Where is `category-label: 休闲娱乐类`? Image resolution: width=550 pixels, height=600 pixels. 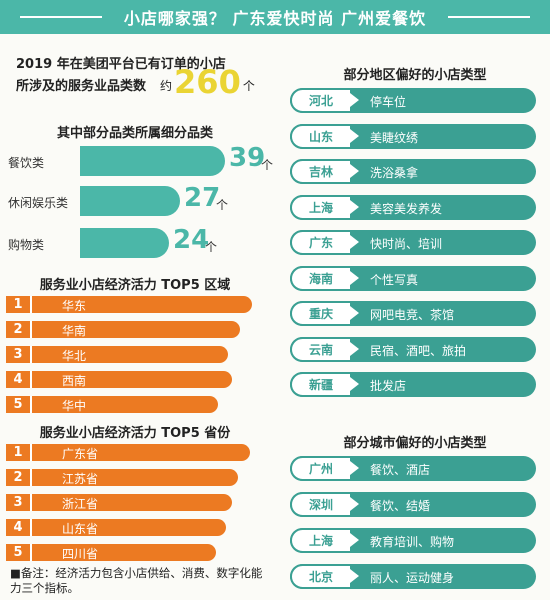 category-label: 休闲娱乐类 is located at coordinates (38, 203).